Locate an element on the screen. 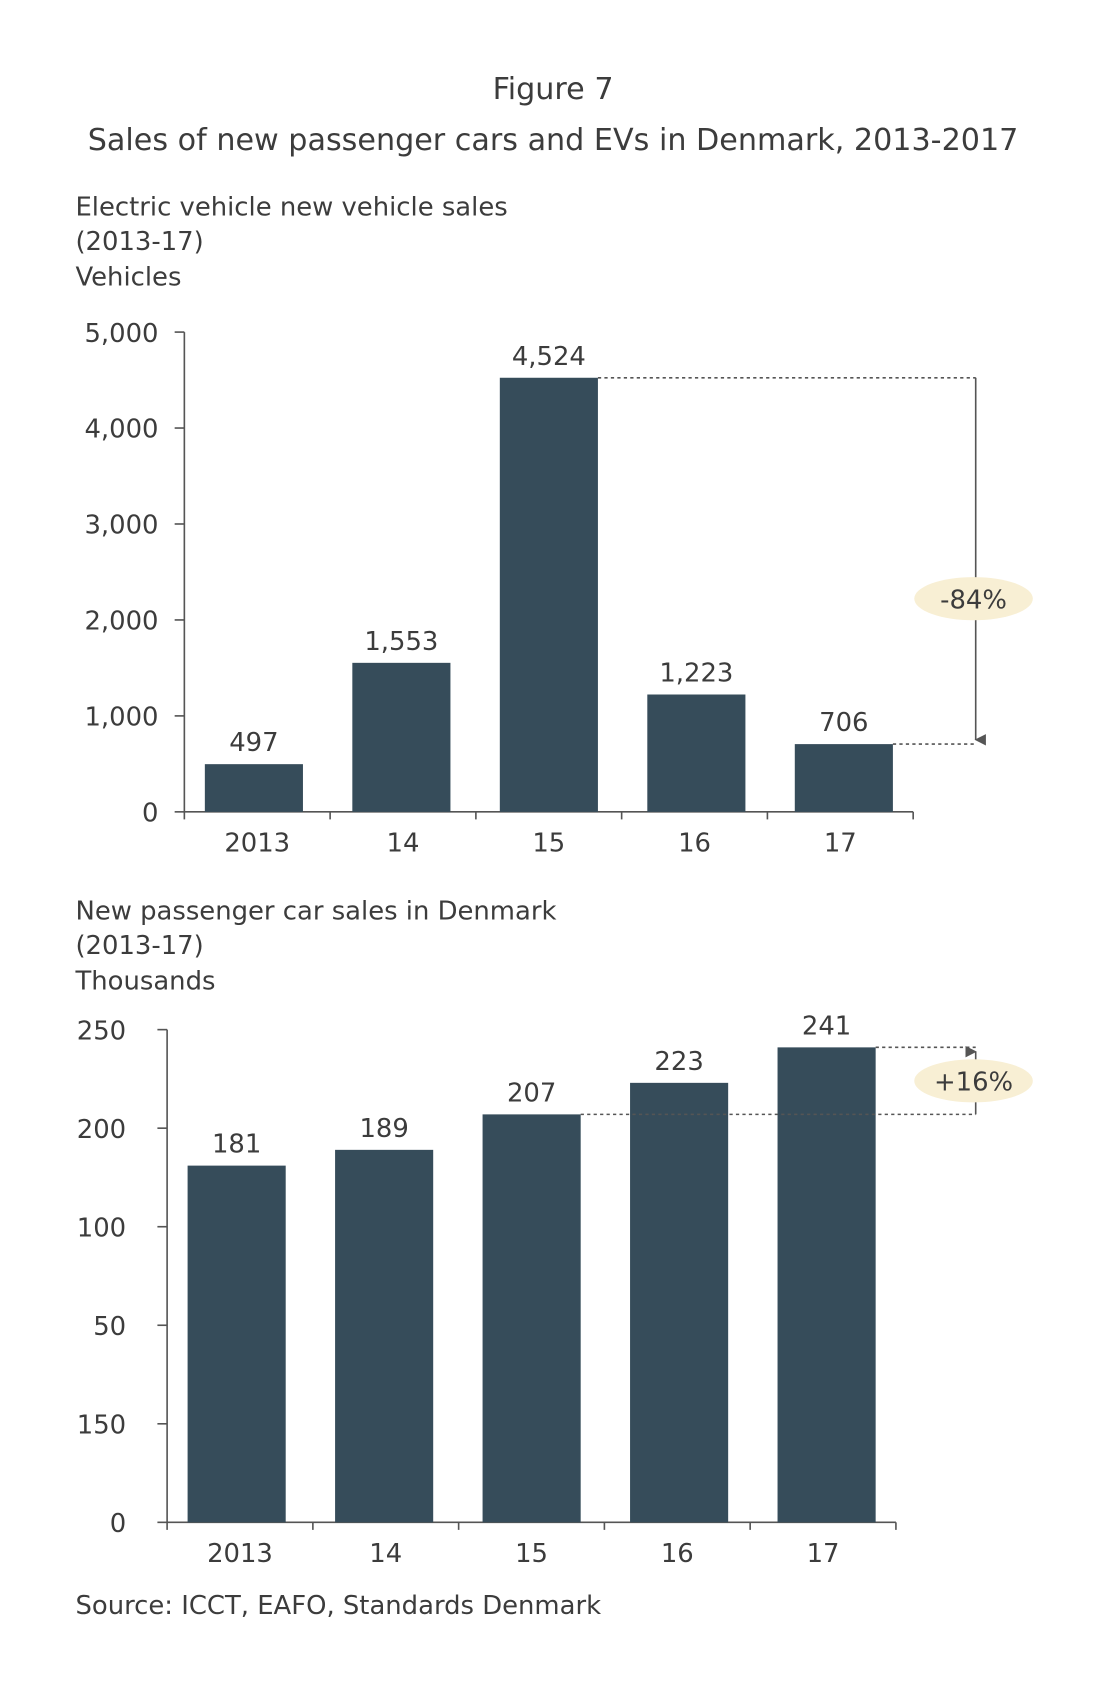 This screenshot has height=1683, width=1104. y-tick-label: 250 is located at coordinates (101, 1031).